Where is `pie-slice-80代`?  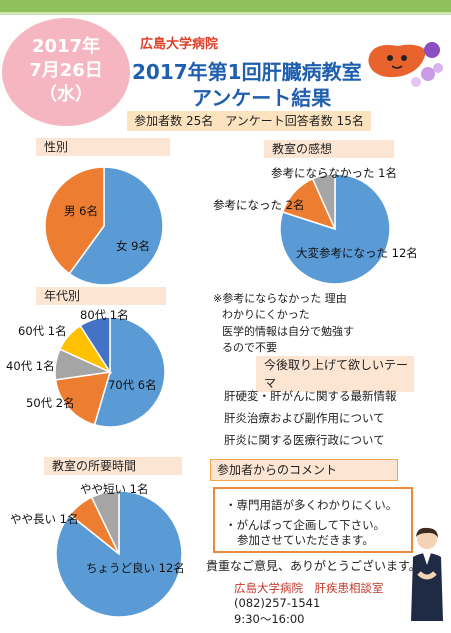 pie-slice-80代 is located at coordinates (95, 345).